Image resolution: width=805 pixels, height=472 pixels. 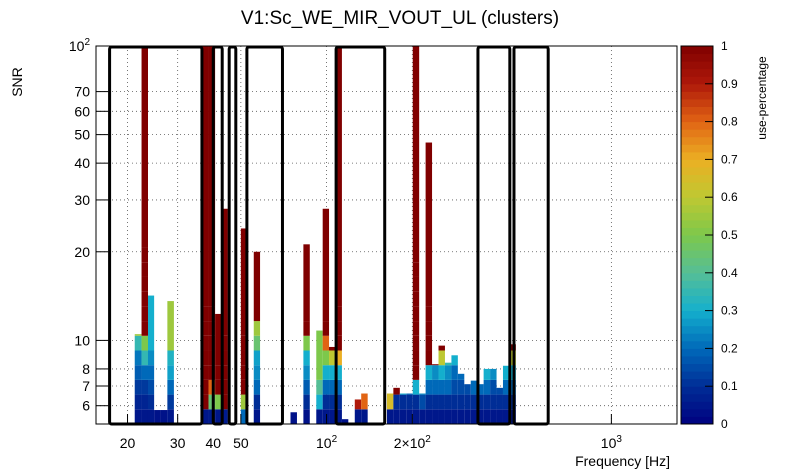 What do you see at coordinates (724, 46) in the screenshot?
I see `color-scale-tick-label: 1` at bounding box center [724, 46].